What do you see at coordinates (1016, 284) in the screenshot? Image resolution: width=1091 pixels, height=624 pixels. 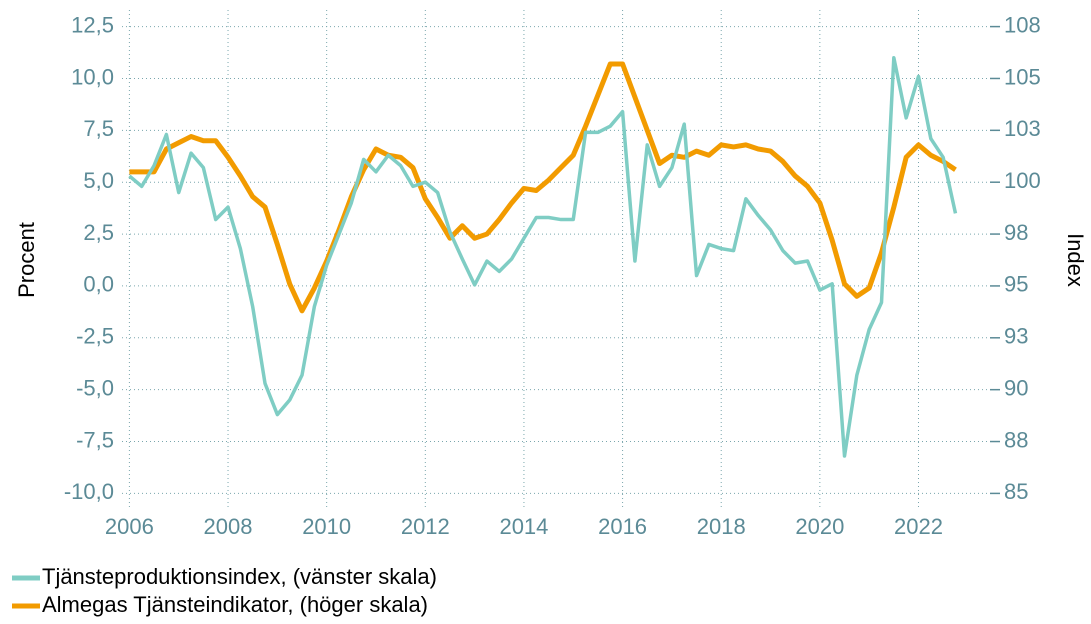 I see `y2-tick-label: 95` at bounding box center [1016, 284].